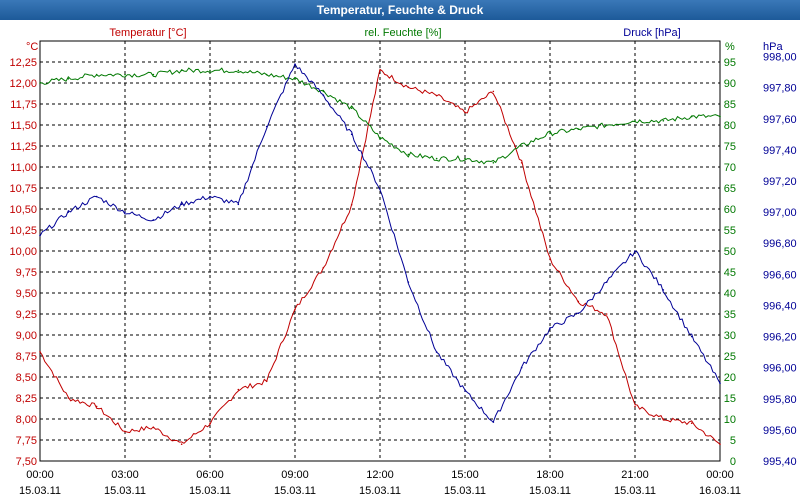 This screenshot has width=800, height=500. Describe the element at coordinates (780, 338) in the screenshot. I see `y-tick-pressure: 996,20` at that location.